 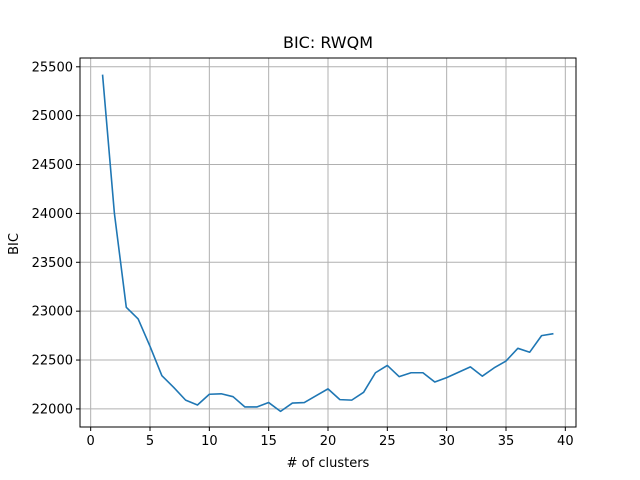 I want to click on y-tick-label: 22500, so click(x=52, y=361).